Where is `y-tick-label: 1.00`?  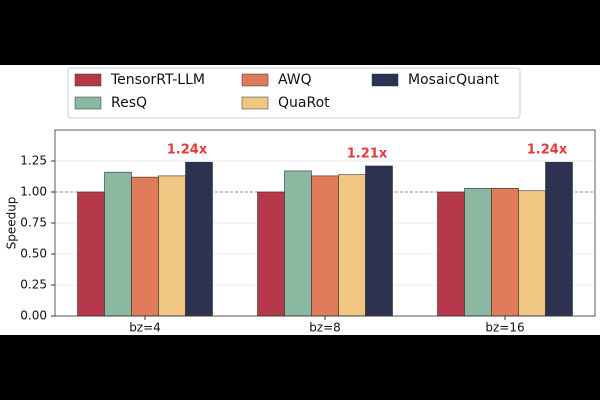
y-tick-label: 1.00 is located at coordinates (33, 192).